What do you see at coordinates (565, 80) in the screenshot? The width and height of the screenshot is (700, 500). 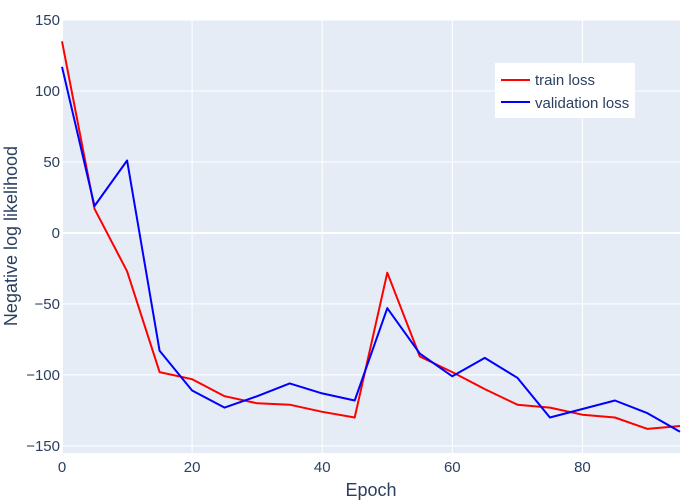 I see `legend-label-train: train loss` at bounding box center [565, 80].